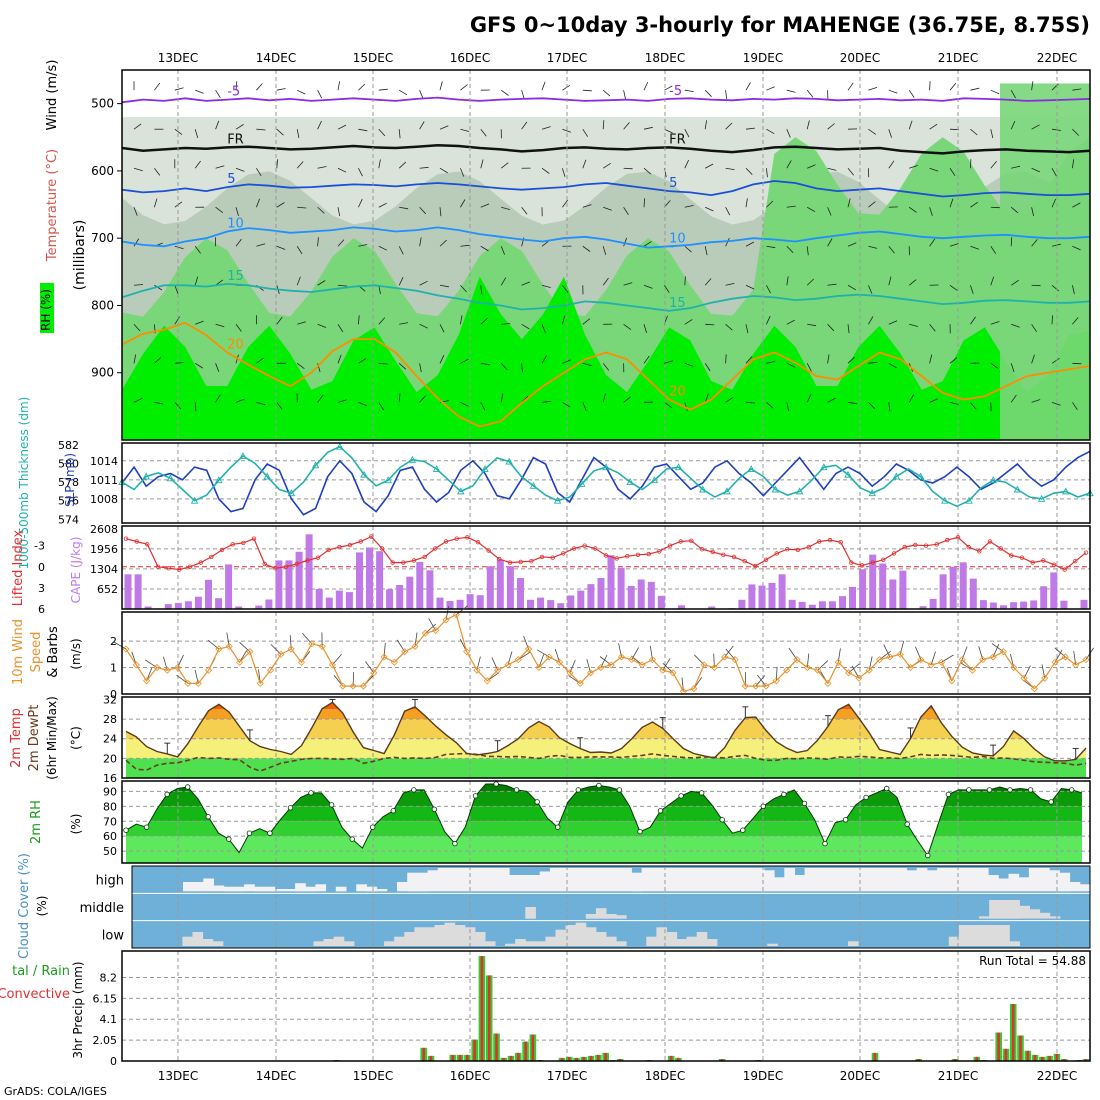 The image size is (1100, 1100). Describe the element at coordinates (113, 694) in the screenshot. I see `ytick-label: 0` at that location.